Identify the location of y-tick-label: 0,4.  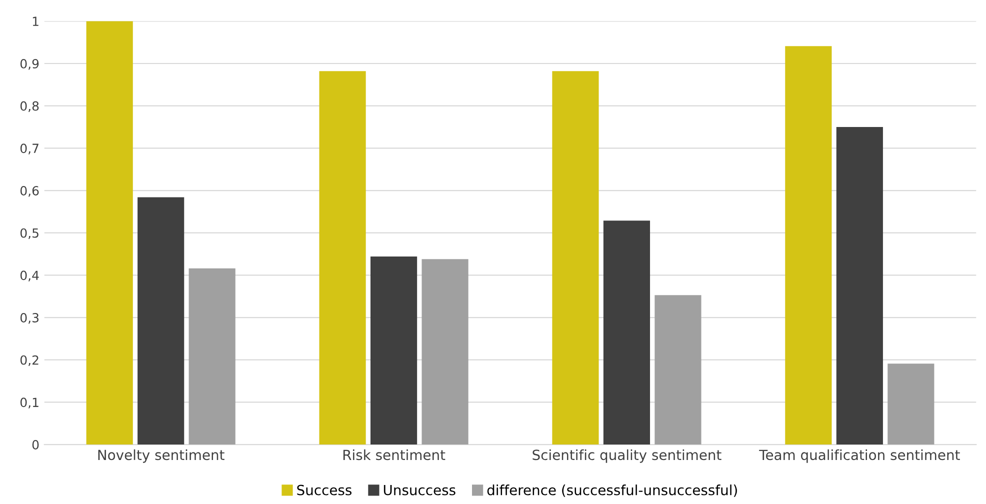
(29, 276).